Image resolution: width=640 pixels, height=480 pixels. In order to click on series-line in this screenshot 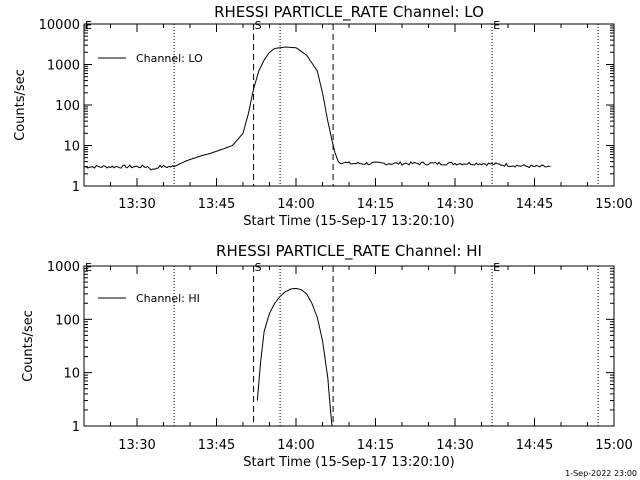, I will do `click(294, 357)`.